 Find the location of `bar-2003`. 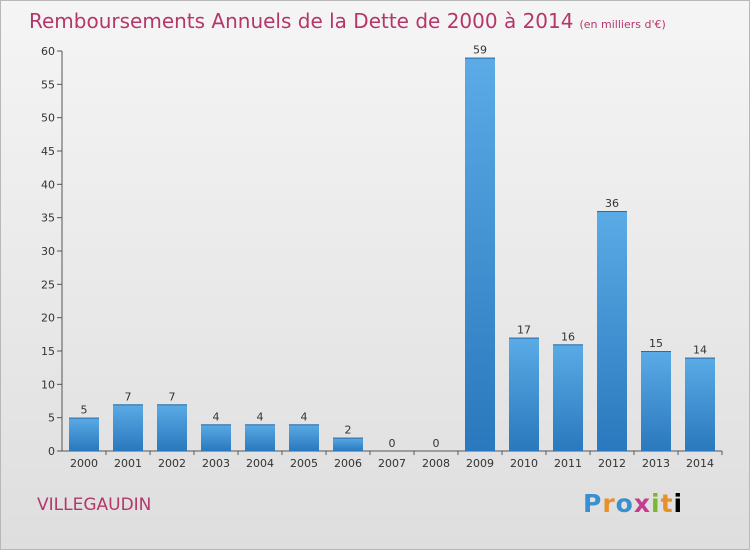

bar-2003 is located at coordinates (216, 437).